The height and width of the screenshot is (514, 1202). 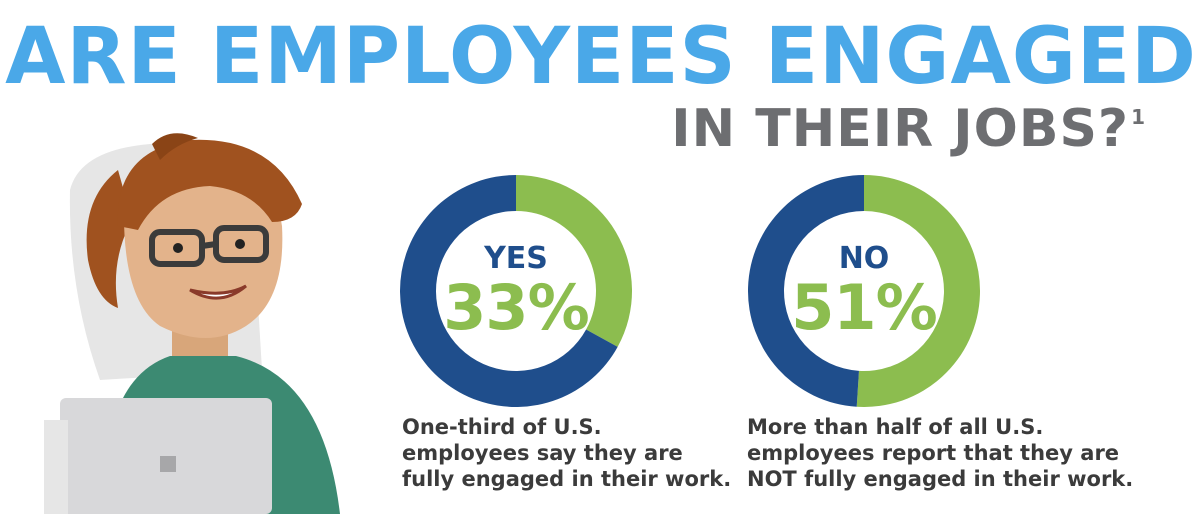 I want to click on donut-chart-no: NO 51%, so click(x=864, y=291).